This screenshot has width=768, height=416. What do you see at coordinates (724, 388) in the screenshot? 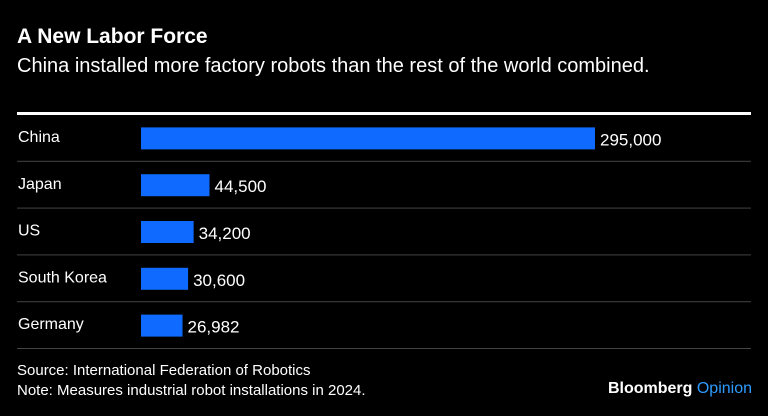
I see `brand-secondary: Opinion` at bounding box center [724, 388].